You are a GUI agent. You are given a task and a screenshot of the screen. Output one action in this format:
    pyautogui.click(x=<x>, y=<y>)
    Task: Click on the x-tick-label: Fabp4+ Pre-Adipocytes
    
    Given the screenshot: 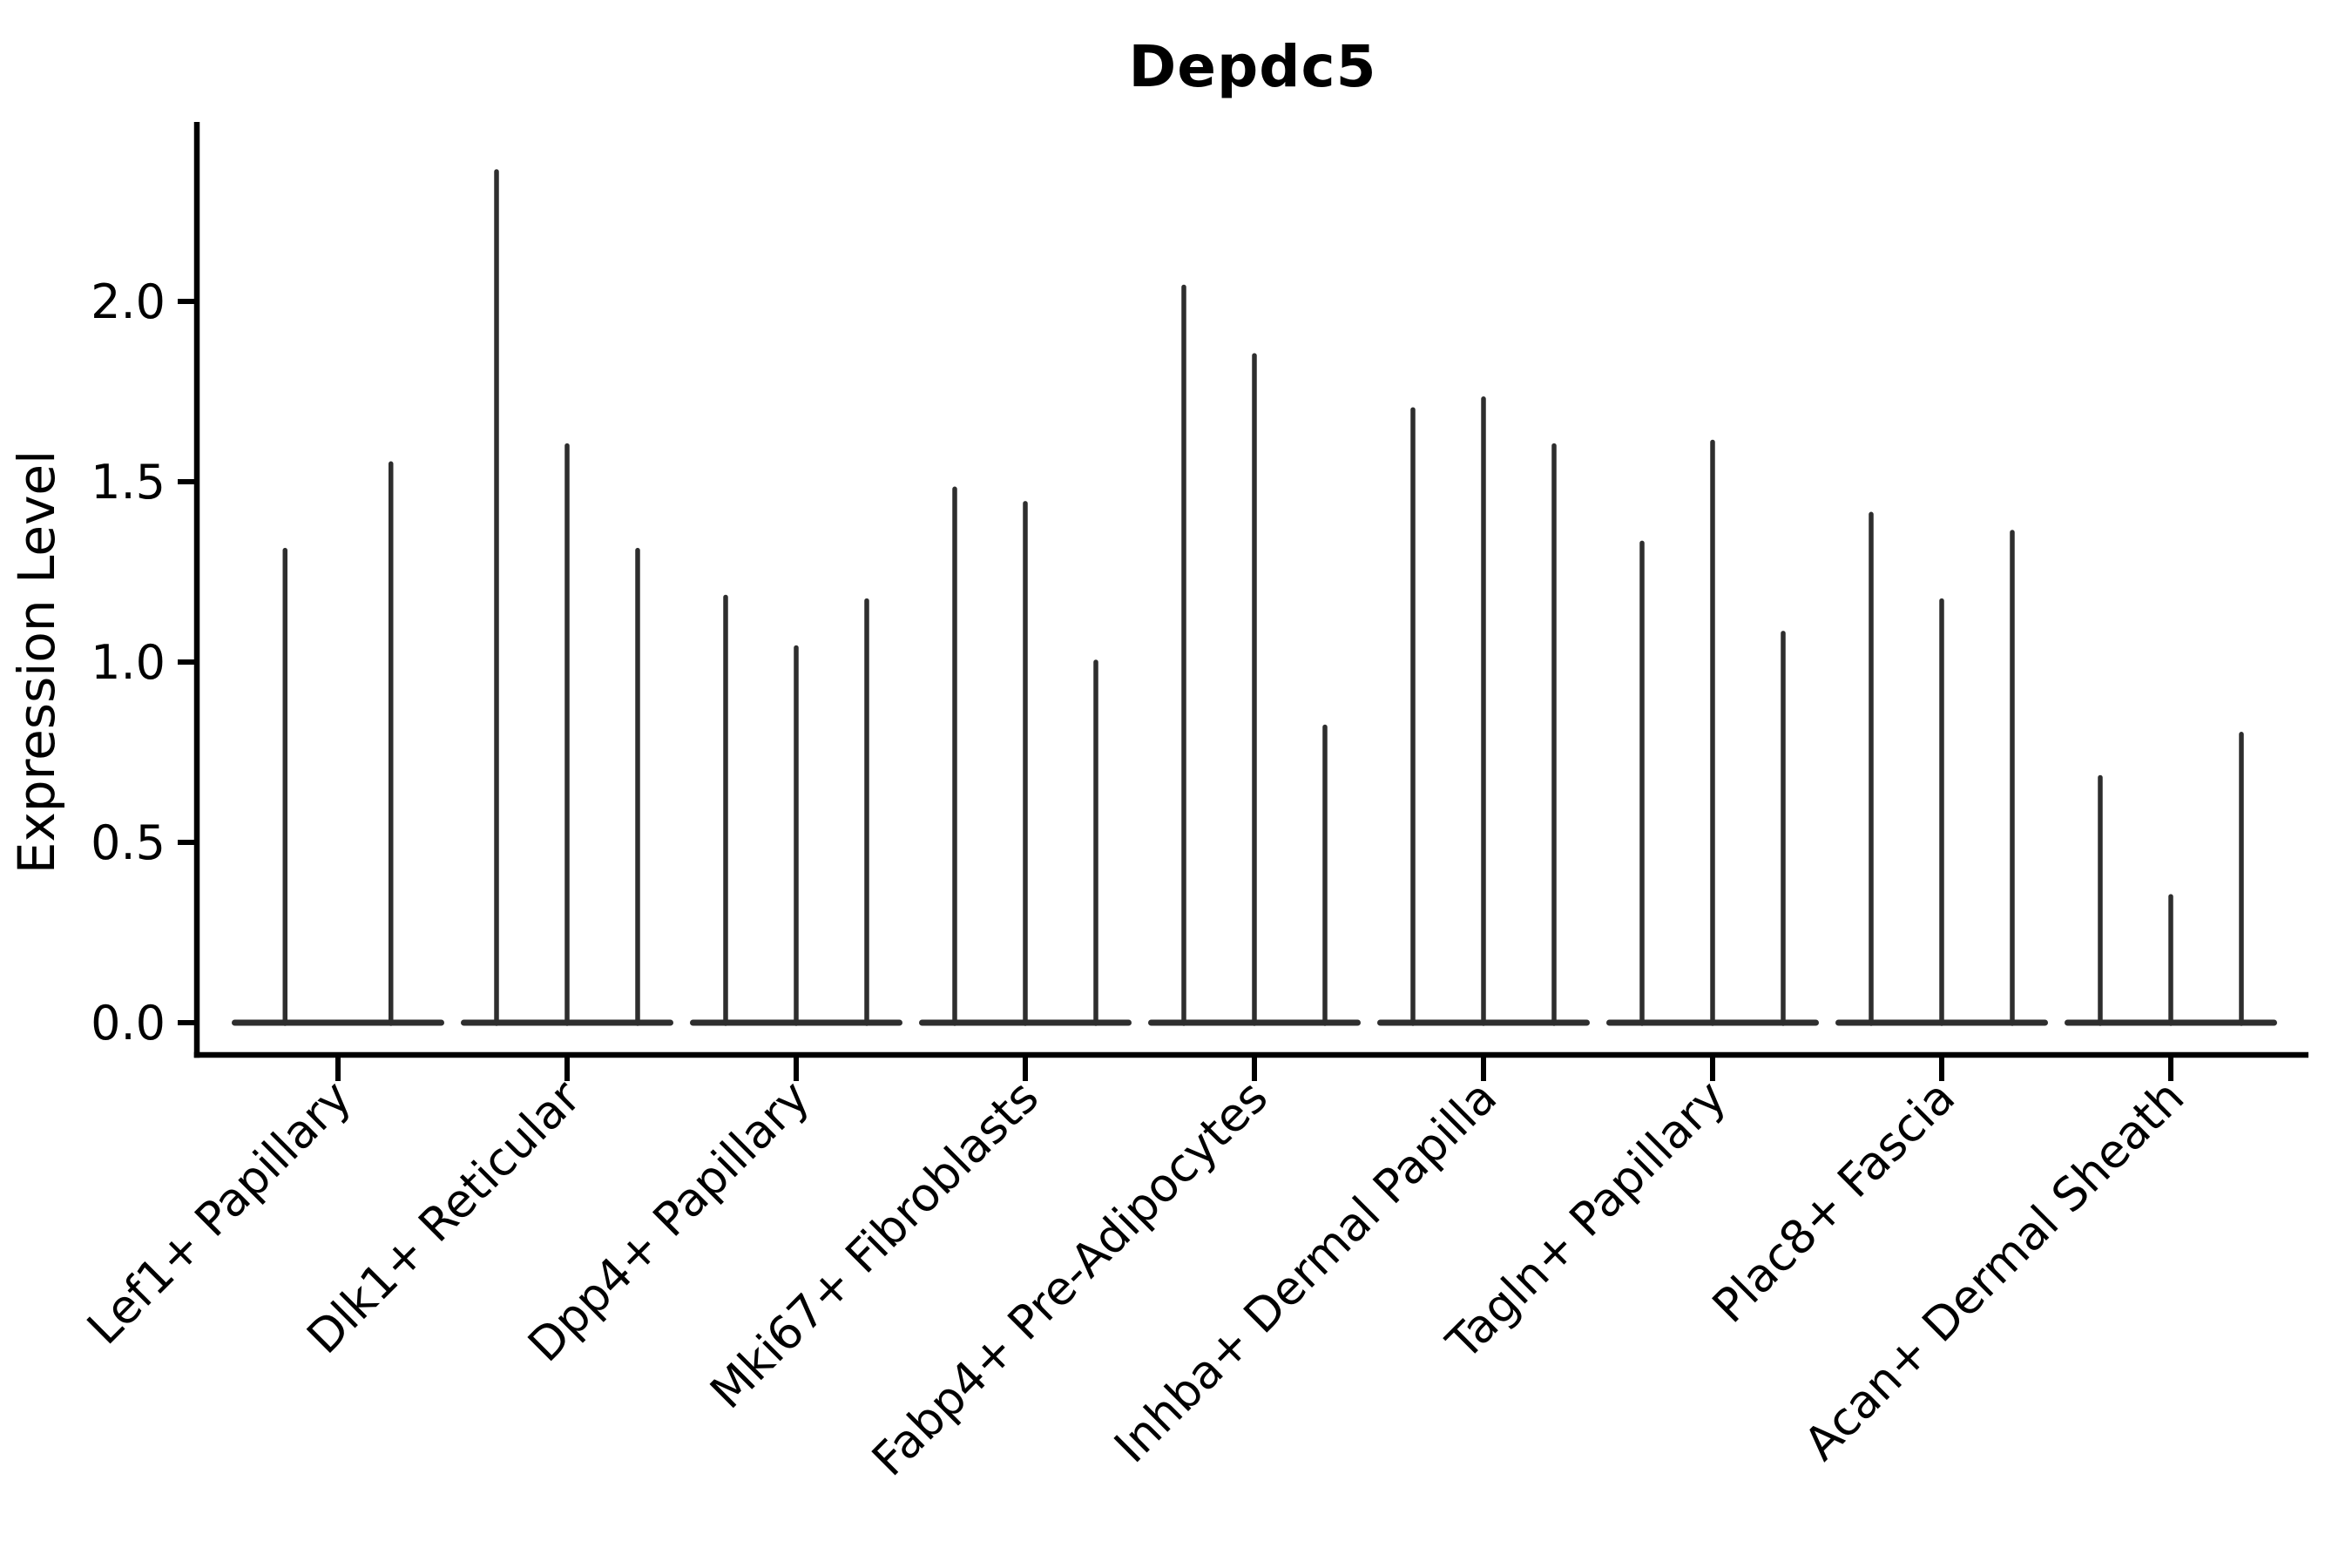 What is the action you would take?
    pyautogui.click(x=1070, y=1278)
    